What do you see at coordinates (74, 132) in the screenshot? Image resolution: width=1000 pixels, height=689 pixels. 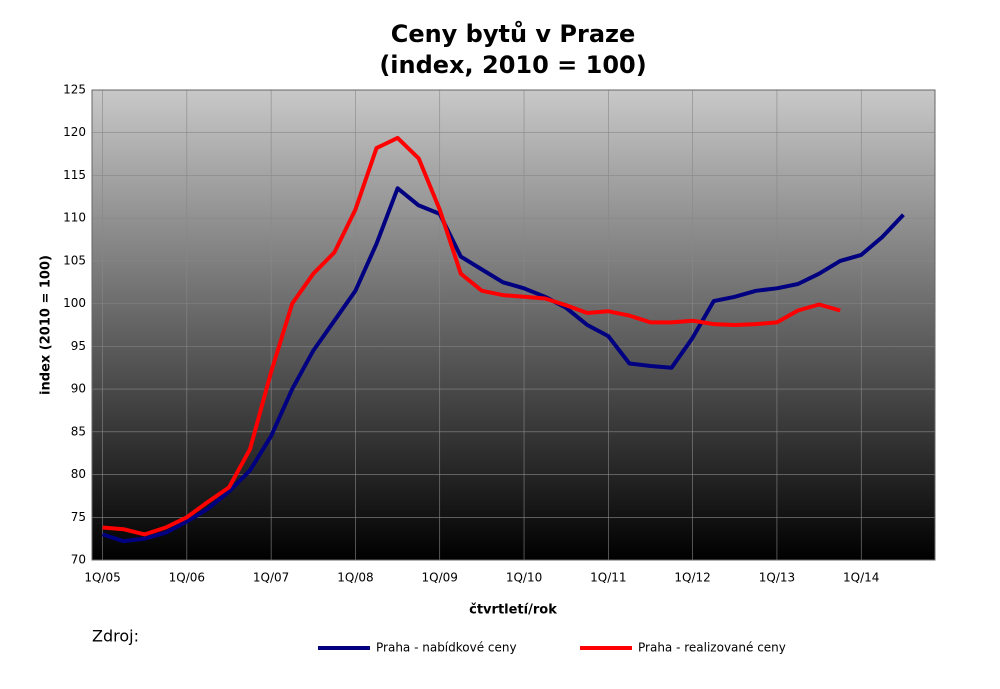 I see `y-tick-label: 120` at bounding box center [74, 132].